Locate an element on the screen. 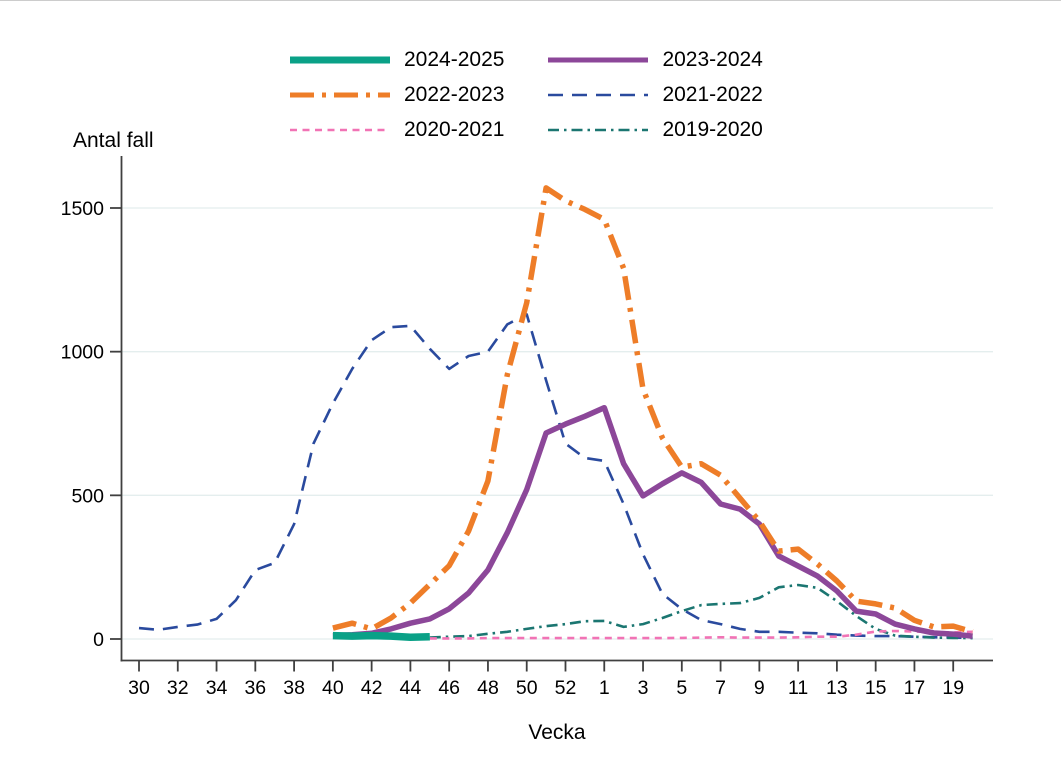 This screenshot has width=1061, height=772. legend-label: 2023-2024 is located at coordinates (712, 59).